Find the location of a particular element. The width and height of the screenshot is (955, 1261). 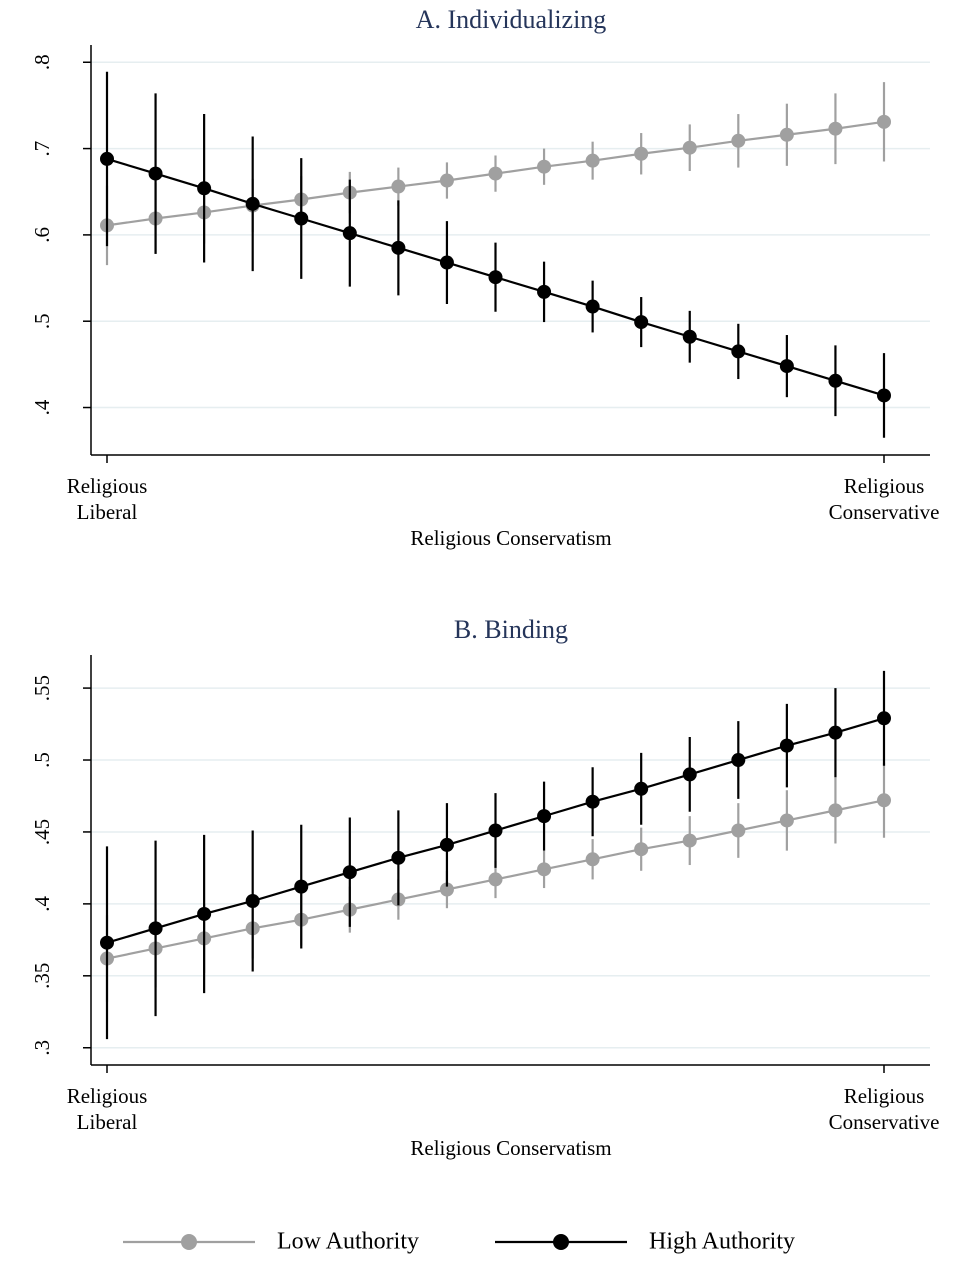

y-tick-label: .55 is located at coordinates (42, 688).